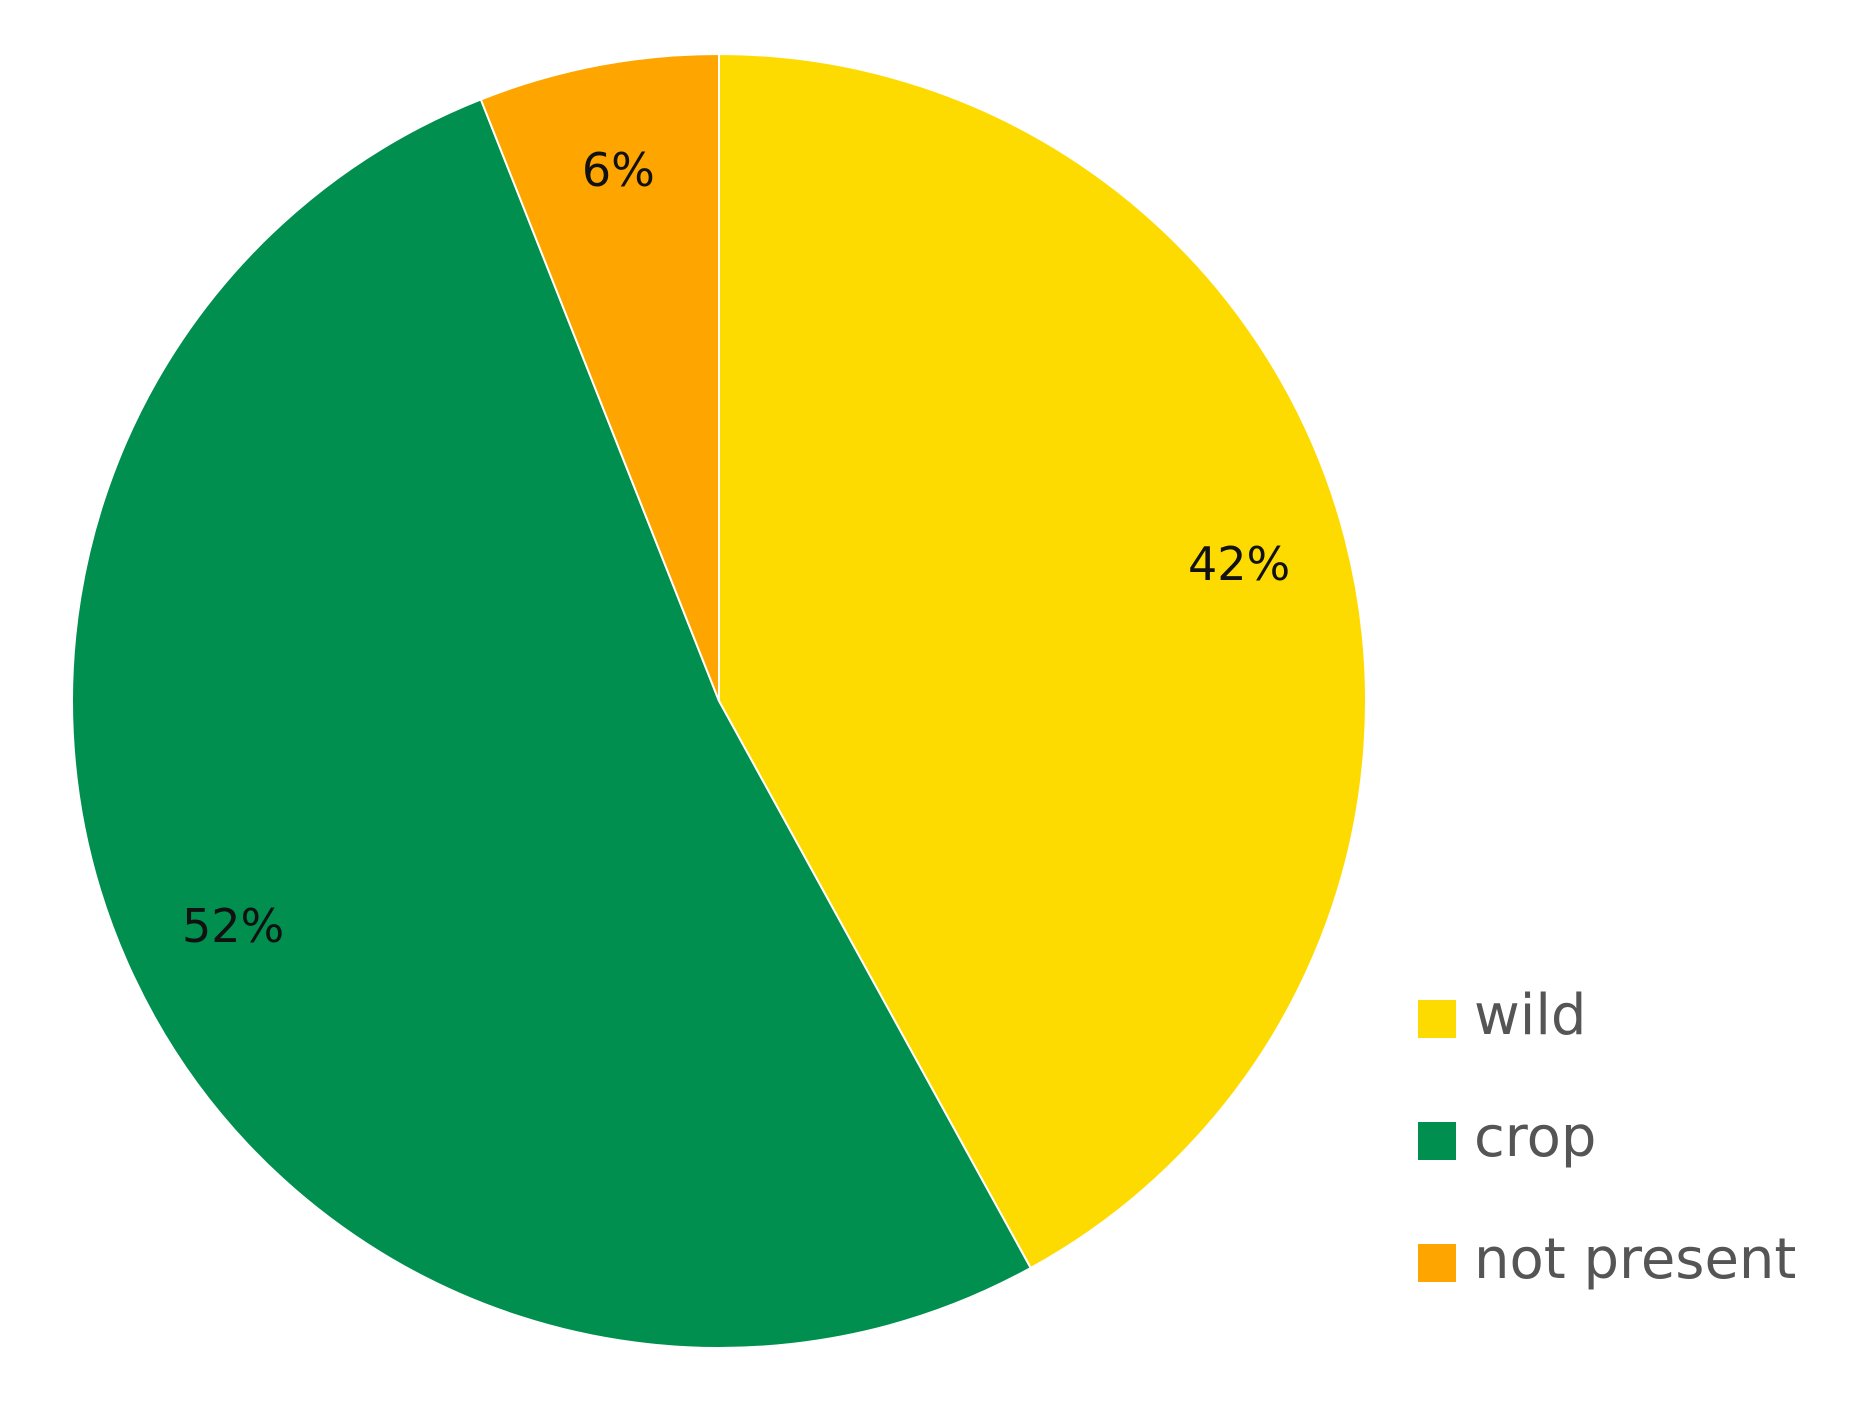 The height and width of the screenshot is (1406, 1855). What do you see at coordinates (599, 377) in the screenshot?
I see `pie-slice` at bounding box center [599, 377].